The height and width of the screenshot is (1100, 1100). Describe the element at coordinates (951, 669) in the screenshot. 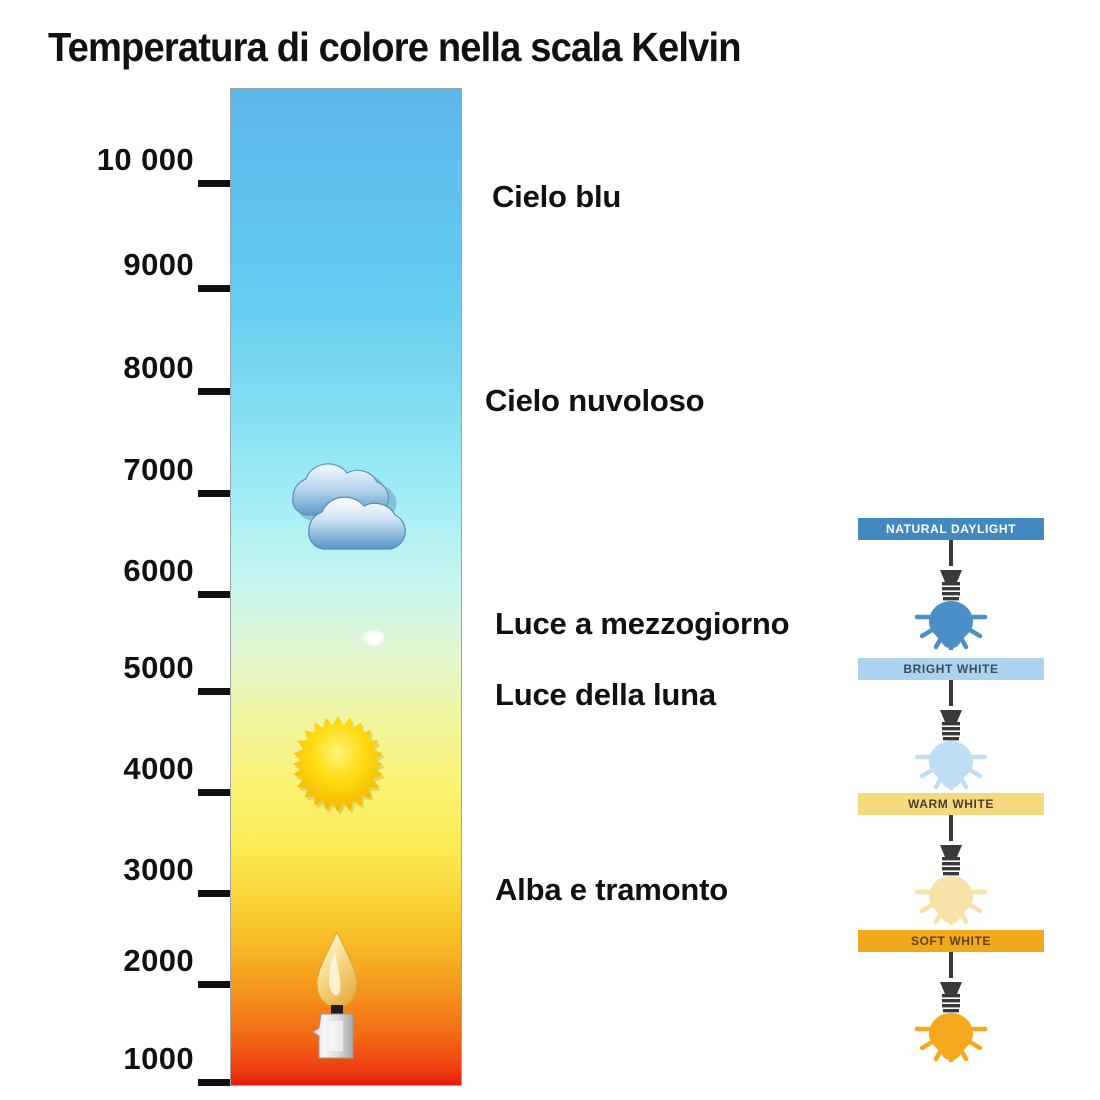

I see `bulb-band-label: BRIGHT WHITE` at that location.